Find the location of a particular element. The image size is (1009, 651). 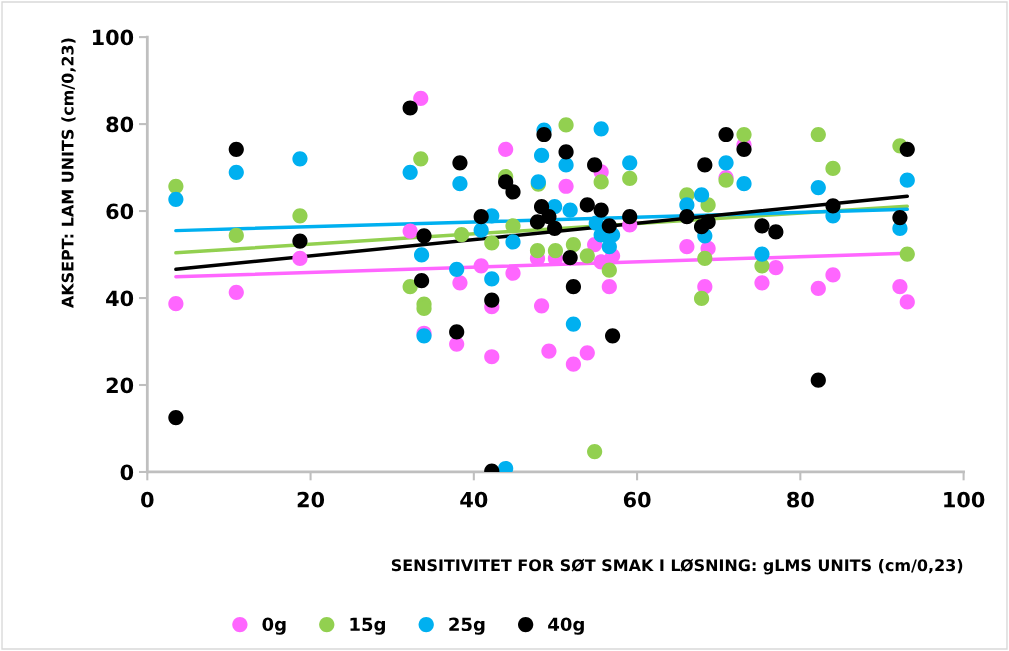

legend-label: 40g is located at coordinates (566, 626).